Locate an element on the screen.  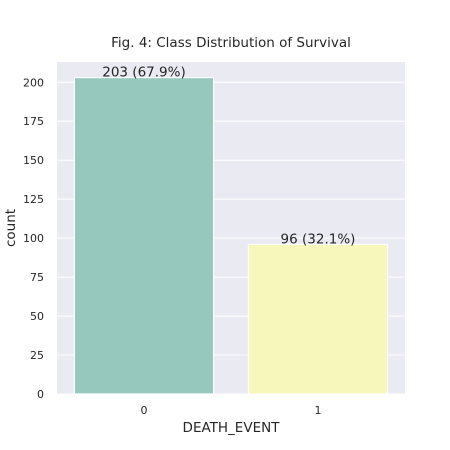
bar-value-label: 96 (32.1%) is located at coordinates (318, 239).